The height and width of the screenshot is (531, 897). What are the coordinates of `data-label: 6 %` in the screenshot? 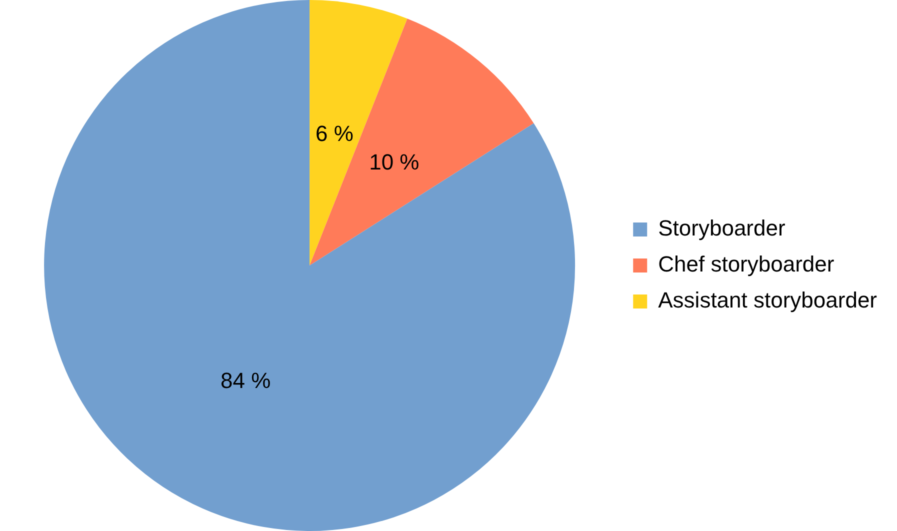 It's located at (334, 133).